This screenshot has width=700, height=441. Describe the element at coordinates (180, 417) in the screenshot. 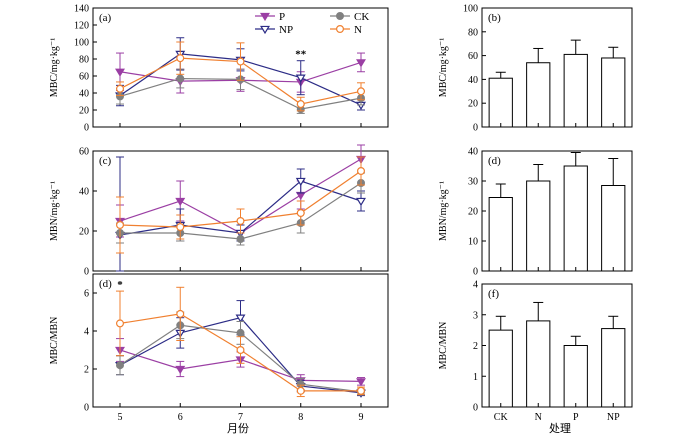

I see `x-tick-label: 6` at that location.